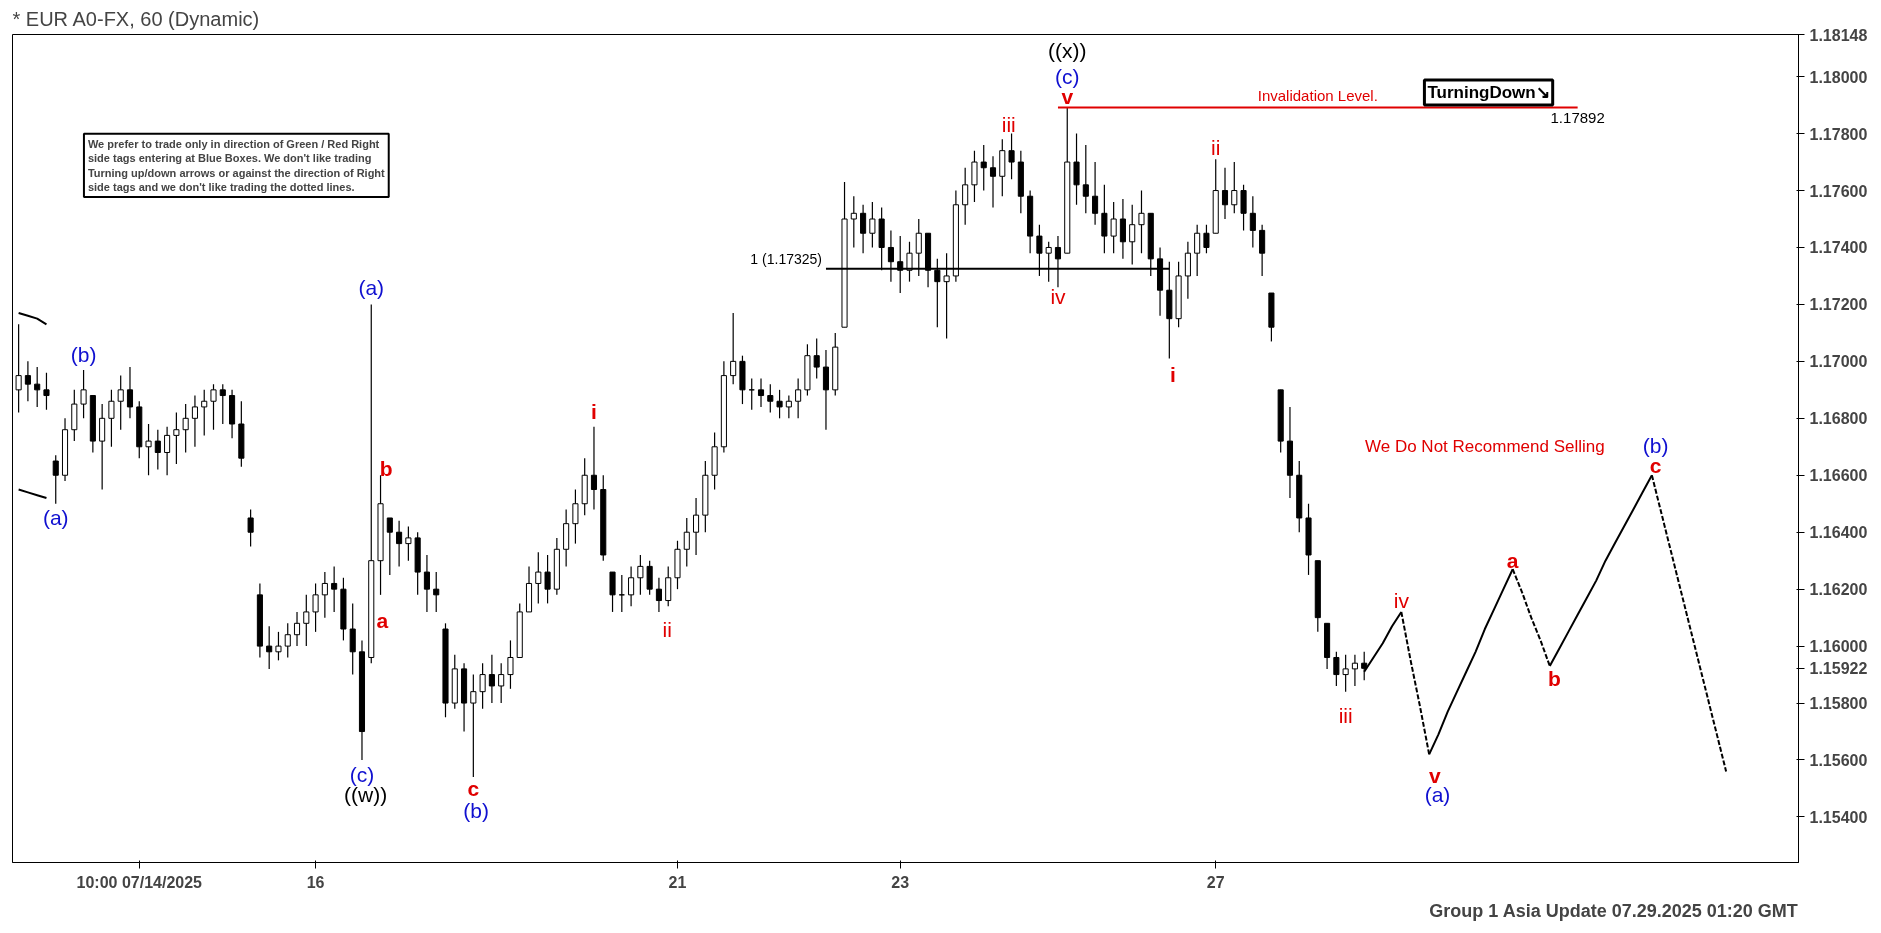  What do you see at coordinates (1838, 647) in the screenshot?
I see `y-tick-label: 1.16000` at bounding box center [1838, 647].